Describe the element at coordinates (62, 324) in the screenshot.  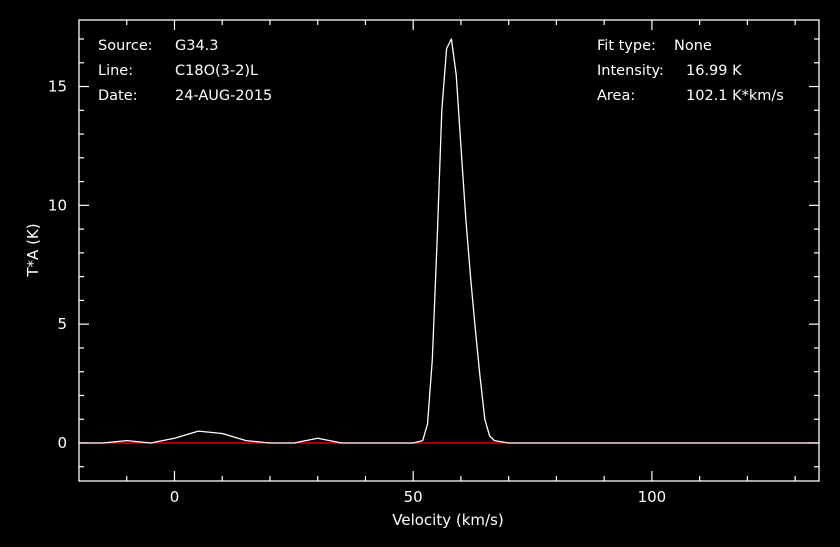
I see `y-tick-label: 5` at that location.